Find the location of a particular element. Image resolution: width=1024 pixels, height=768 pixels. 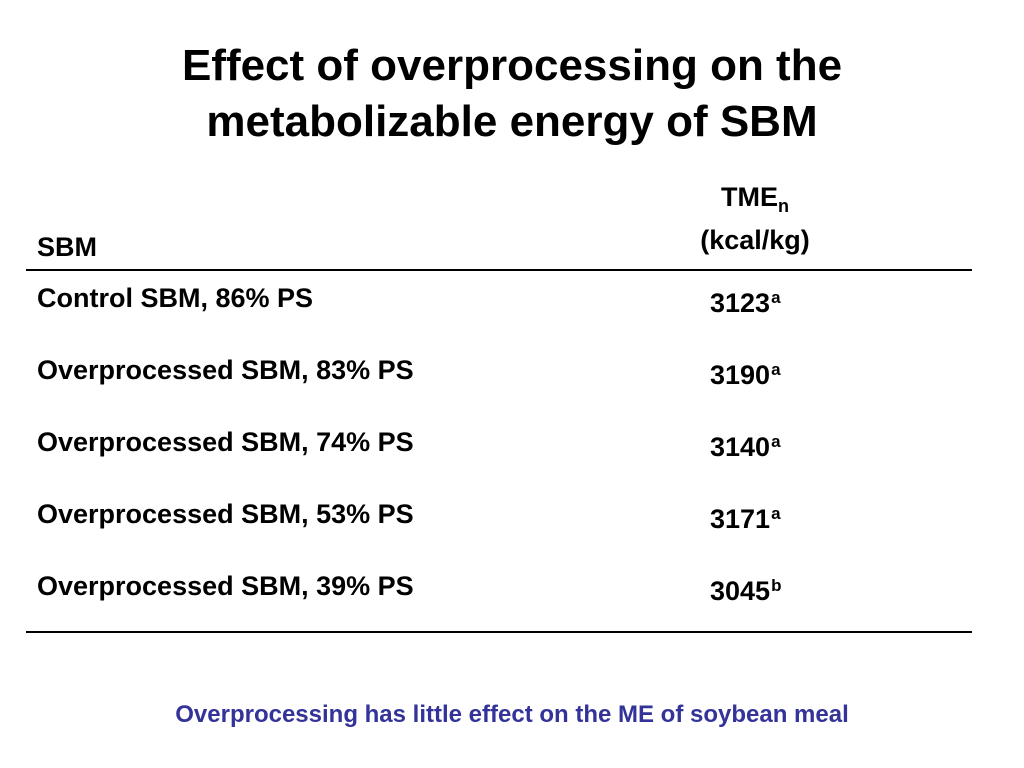

table-row: Overprocessed SBM, 53% PS 3171a is located at coordinates (512, 515).